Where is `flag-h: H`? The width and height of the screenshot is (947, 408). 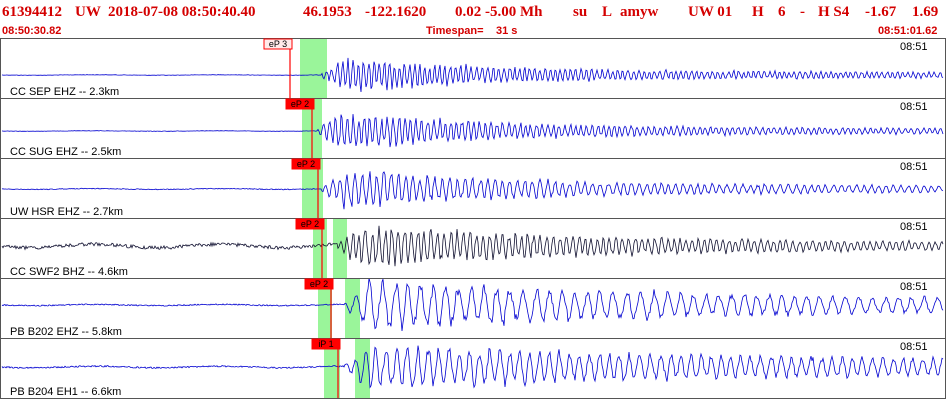 flag-h: H is located at coordinates (758, 12).